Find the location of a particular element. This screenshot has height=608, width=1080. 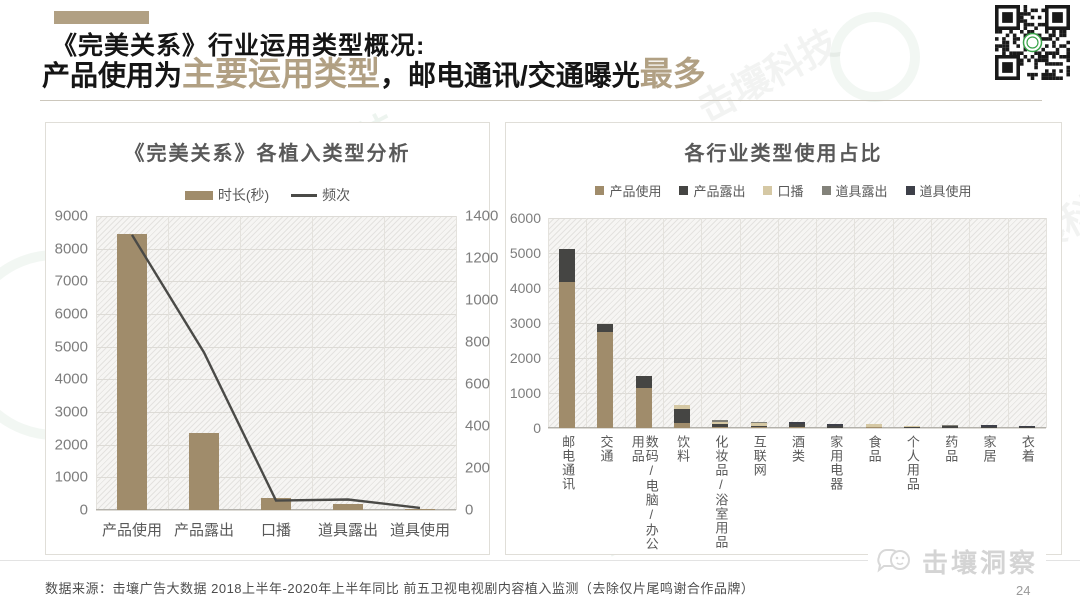

y-axis-left-tick: 2000 is located at coordinates (71, 445).